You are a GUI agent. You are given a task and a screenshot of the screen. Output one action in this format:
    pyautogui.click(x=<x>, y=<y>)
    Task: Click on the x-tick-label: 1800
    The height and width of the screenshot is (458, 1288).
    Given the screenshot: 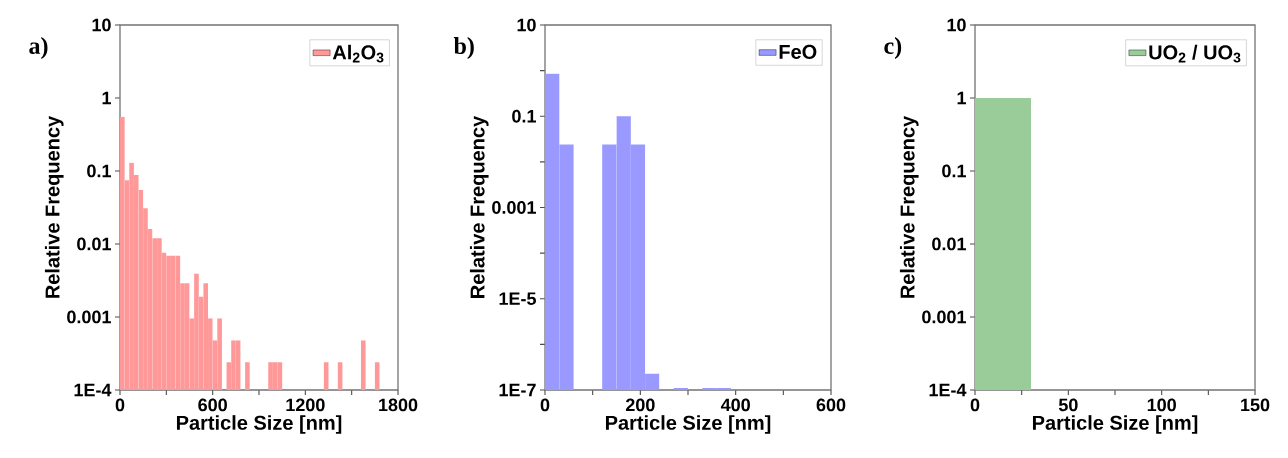 What is the action you would take?
    pyautogui.click(x=398, y=405)
    